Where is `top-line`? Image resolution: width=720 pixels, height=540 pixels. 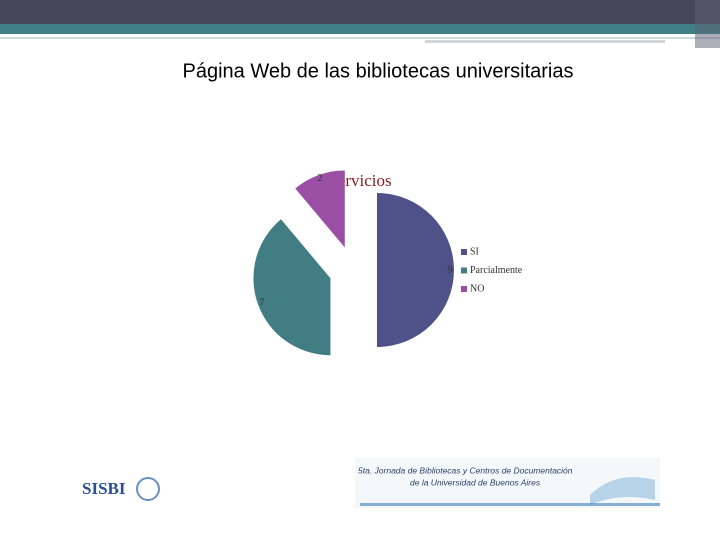 top-line is located at coordinates (360, 38).